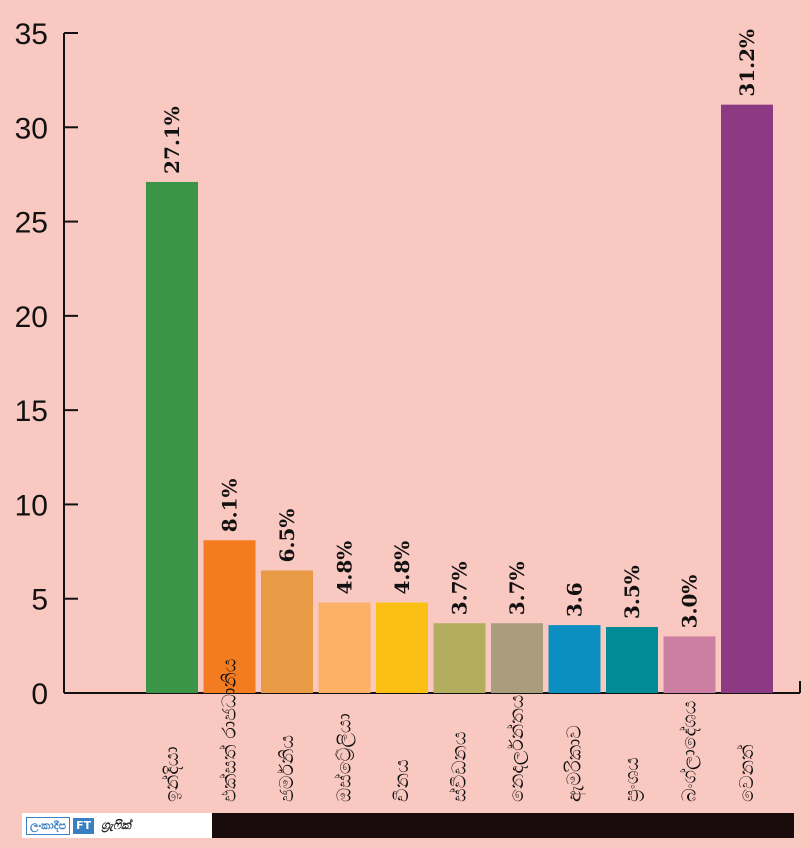 This screenshot has width=810, height=848. Describe the element at coordinates (229, 730) in the screenshot. I see `category-label: එක්සත් රාජධානිය` at that location.